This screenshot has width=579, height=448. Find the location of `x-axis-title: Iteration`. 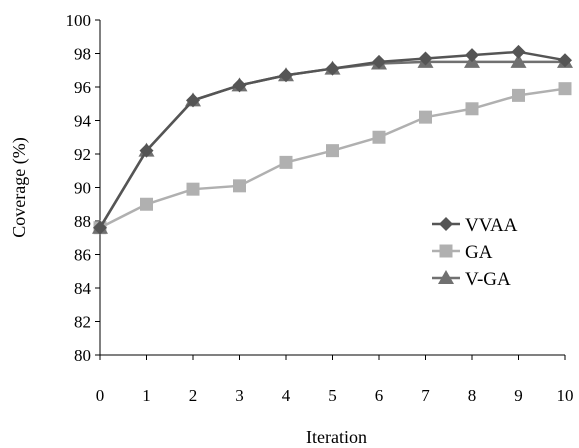

x-axis-title: Iteration is located at coordinates (336, 437).